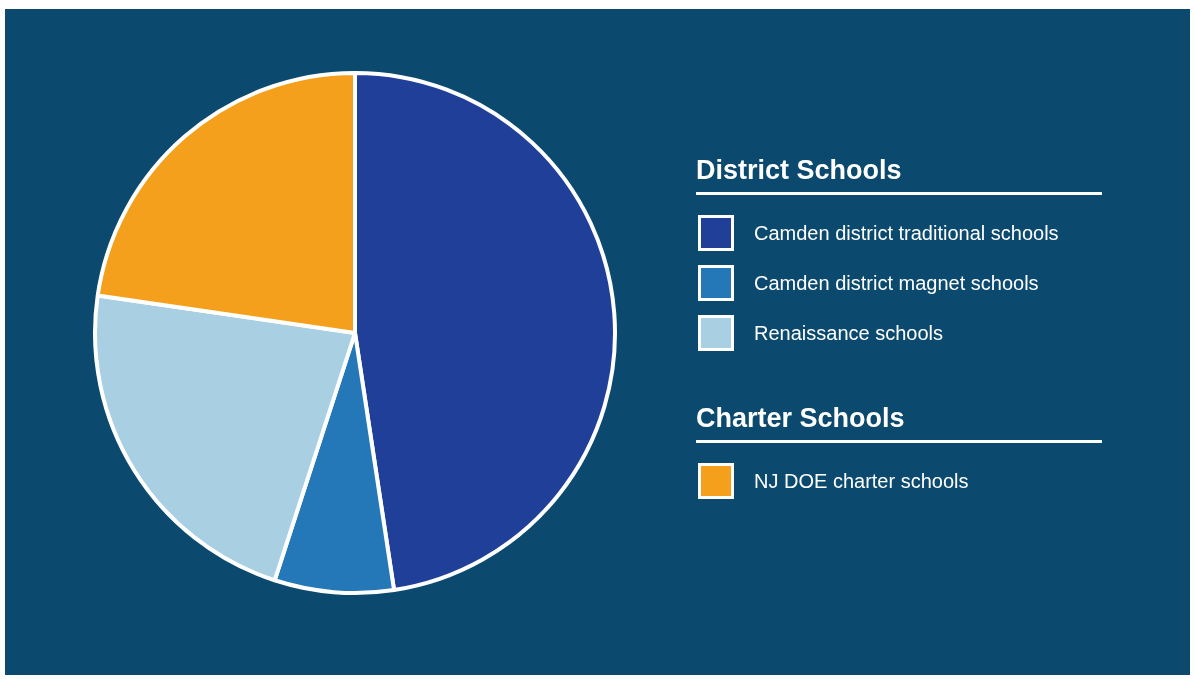 This screenshot has height=679, width=1194. I want to click on text: Charter Schools, so click(899, 423).